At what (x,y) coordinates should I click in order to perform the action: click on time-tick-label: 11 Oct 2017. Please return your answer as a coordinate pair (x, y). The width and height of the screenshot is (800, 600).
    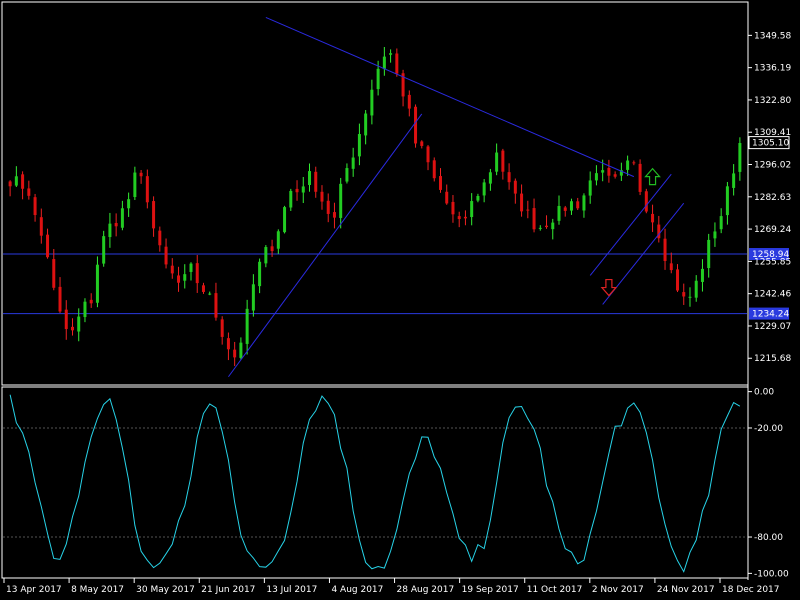
    Looking at the image, I should click on (555, 590).